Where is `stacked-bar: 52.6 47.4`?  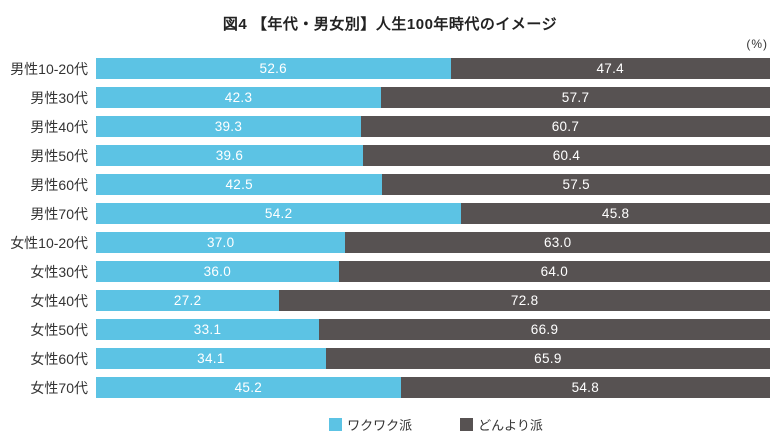 stacked-bar: 52.6 47.4 is located at coordinates (433, 68).